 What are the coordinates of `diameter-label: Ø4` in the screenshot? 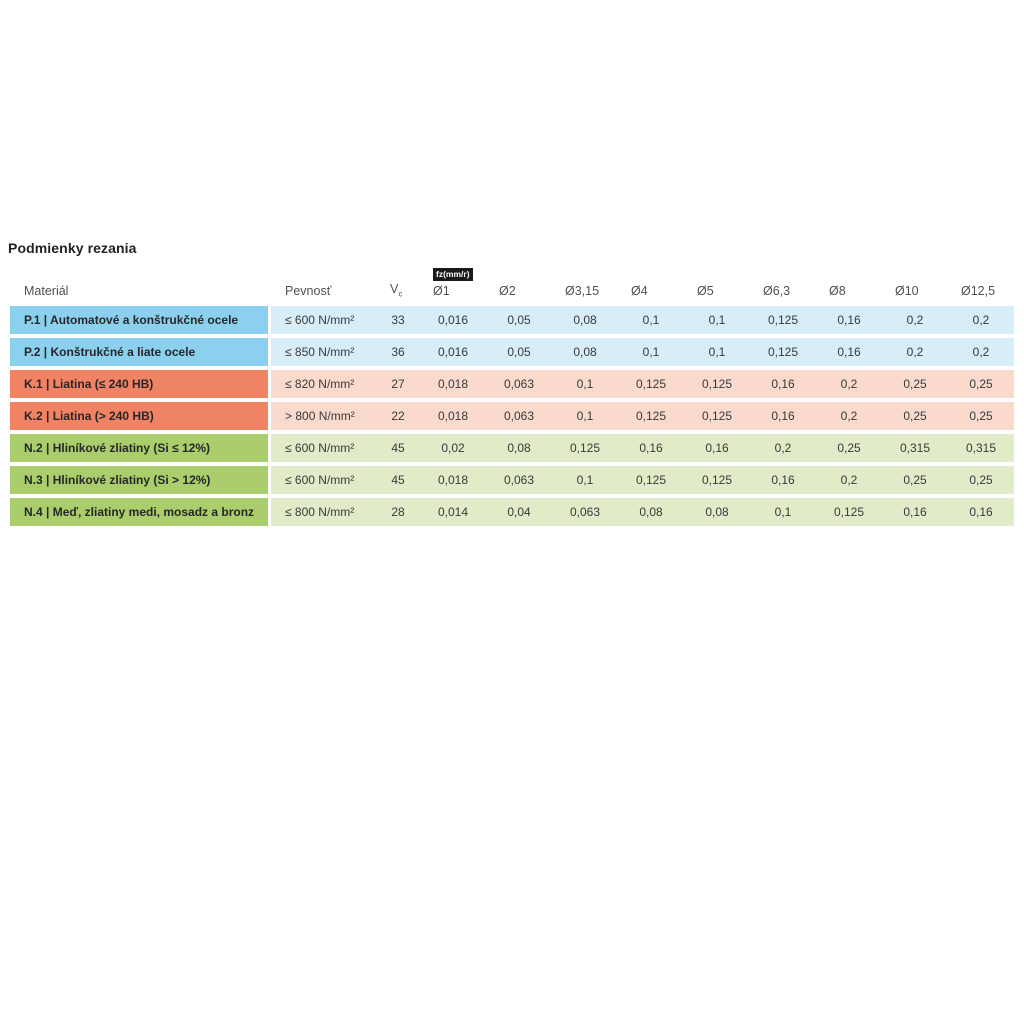 It's located at (639, 291).